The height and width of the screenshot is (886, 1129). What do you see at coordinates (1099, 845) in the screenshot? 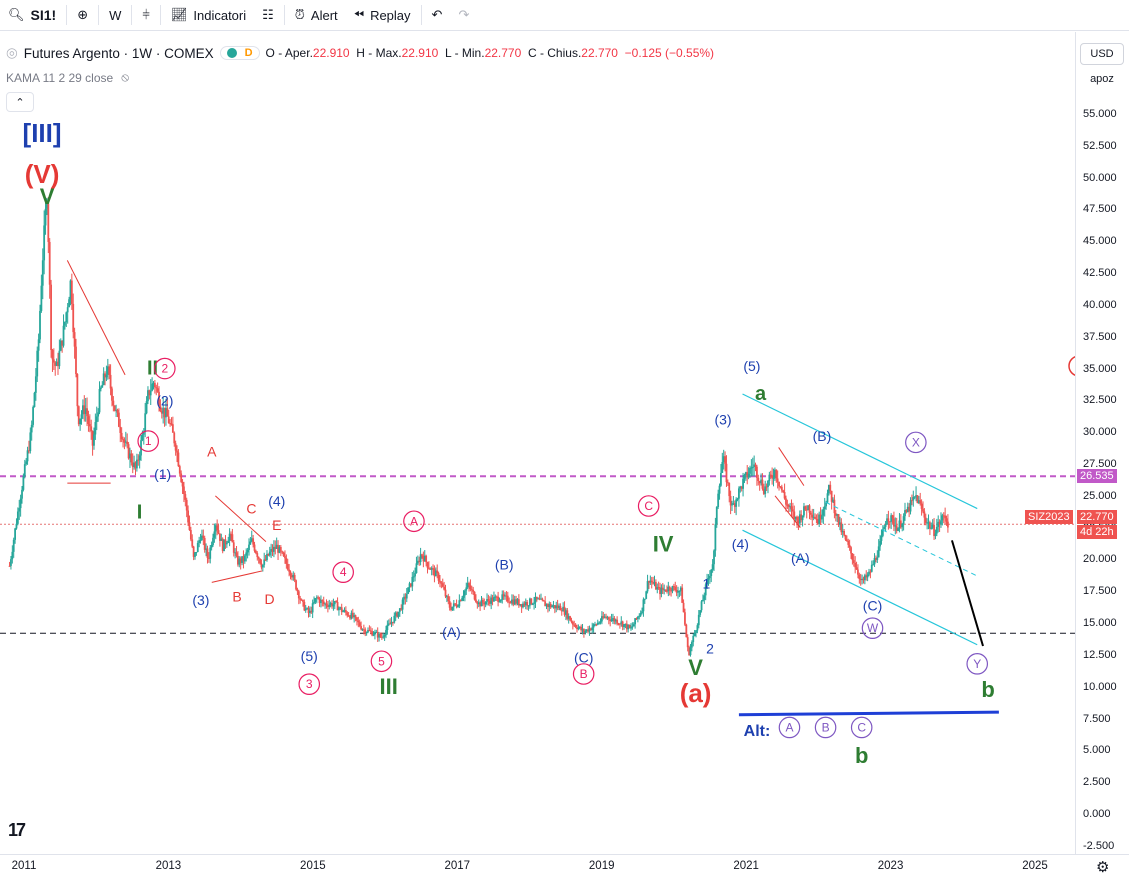
I see `y-tick-label: -2.500` at bounding box center [1099, 845].